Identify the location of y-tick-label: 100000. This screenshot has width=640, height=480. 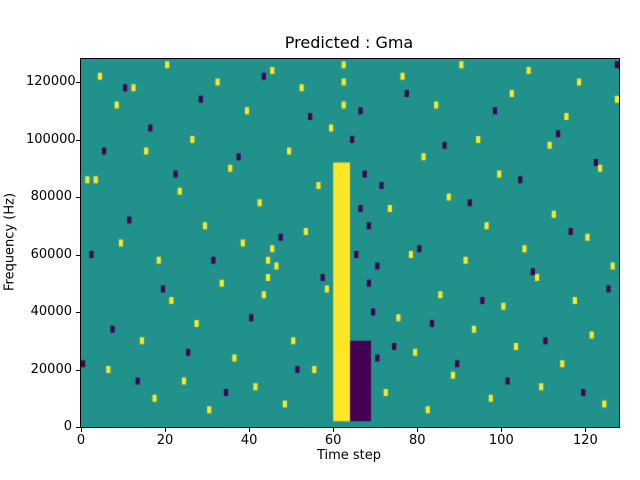
(51, 139).